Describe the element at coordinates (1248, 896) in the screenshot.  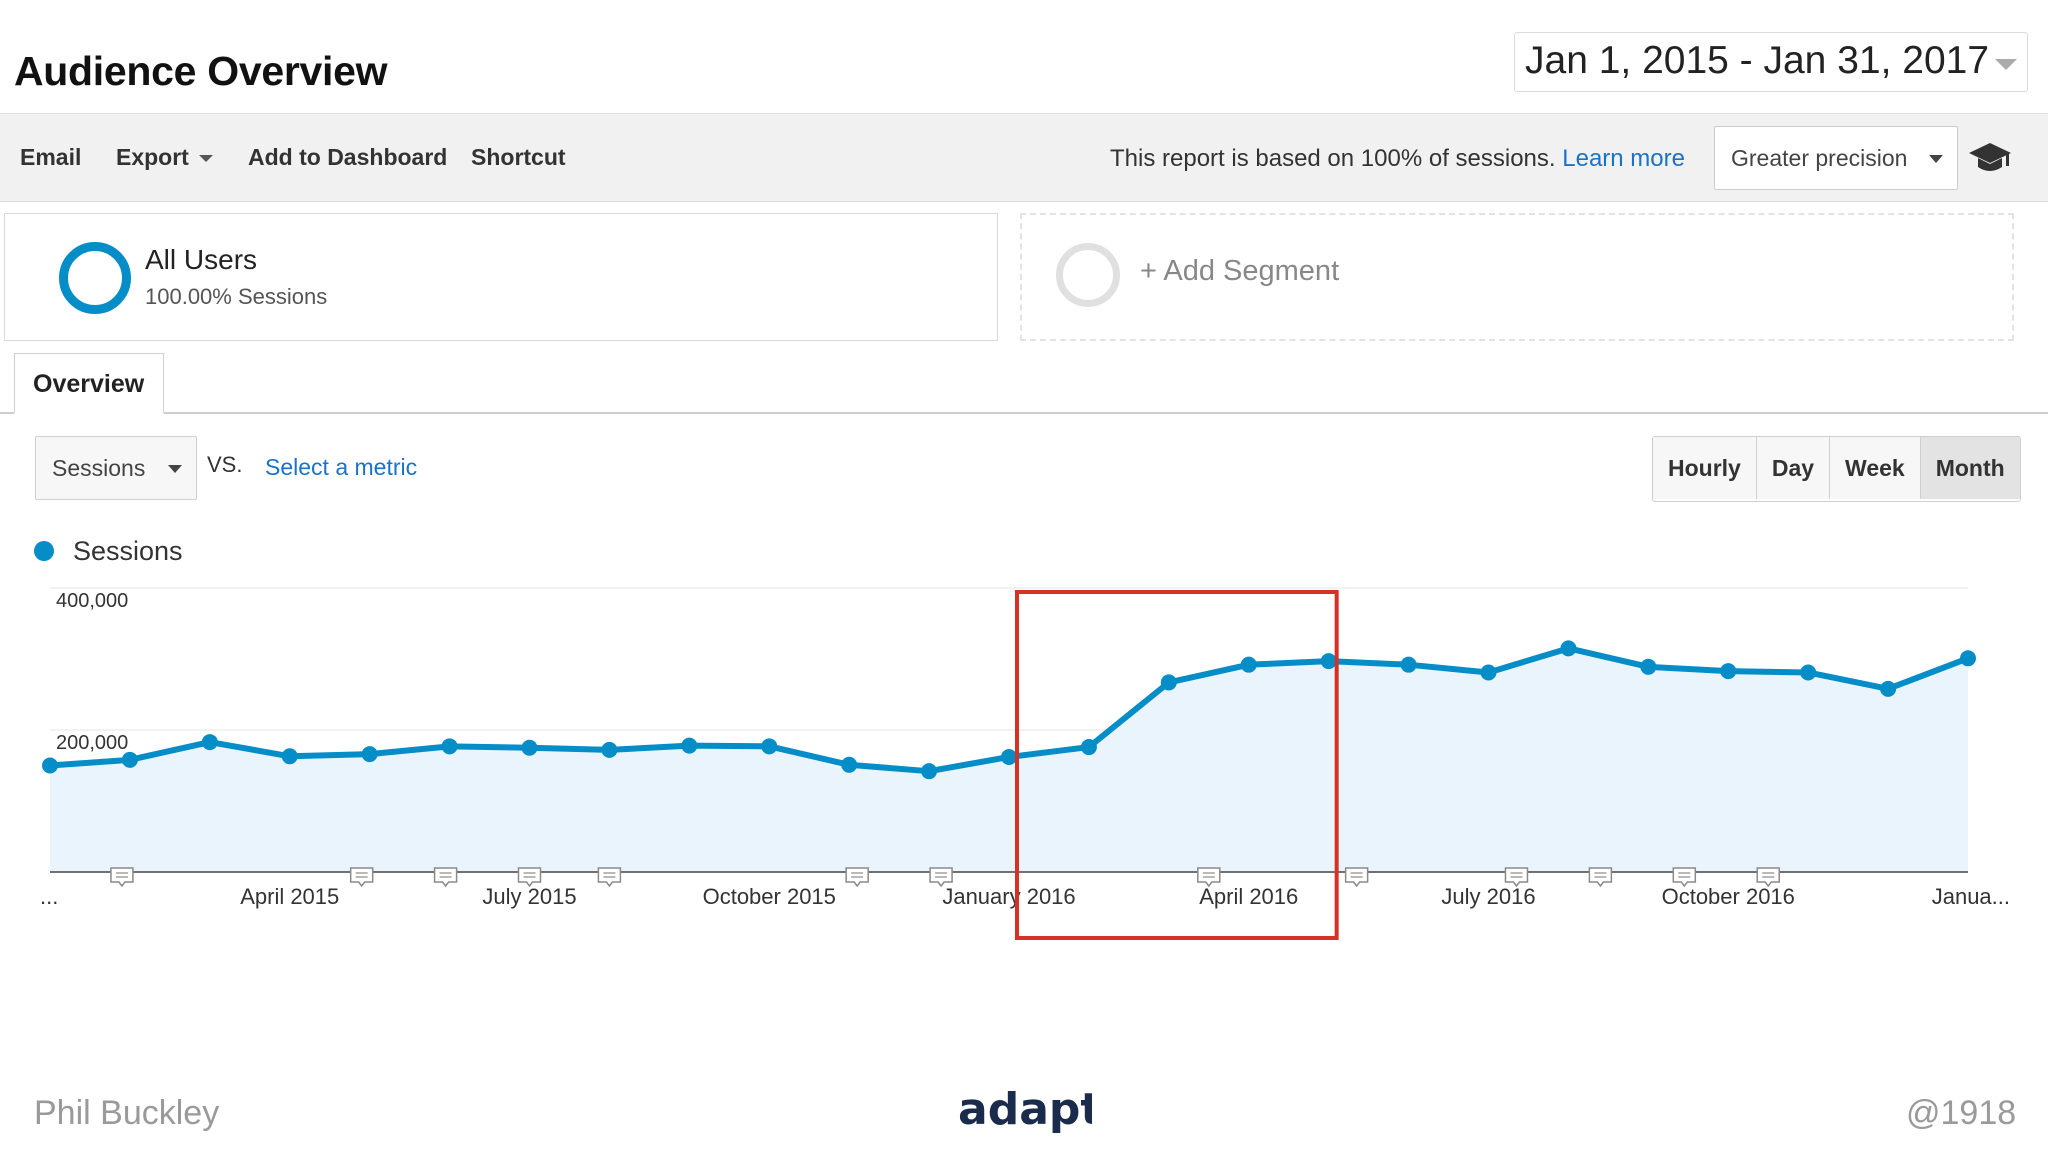
I see `x-tick-label-5: April 2016` at that location.